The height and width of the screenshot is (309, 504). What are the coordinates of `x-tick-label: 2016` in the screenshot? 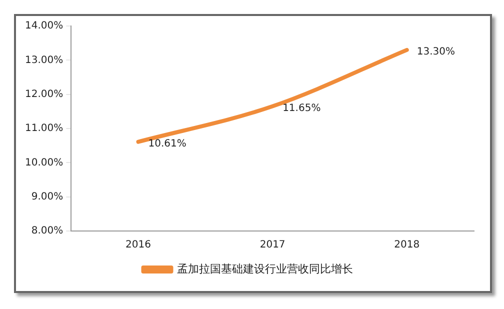 It's located at (138, 245).